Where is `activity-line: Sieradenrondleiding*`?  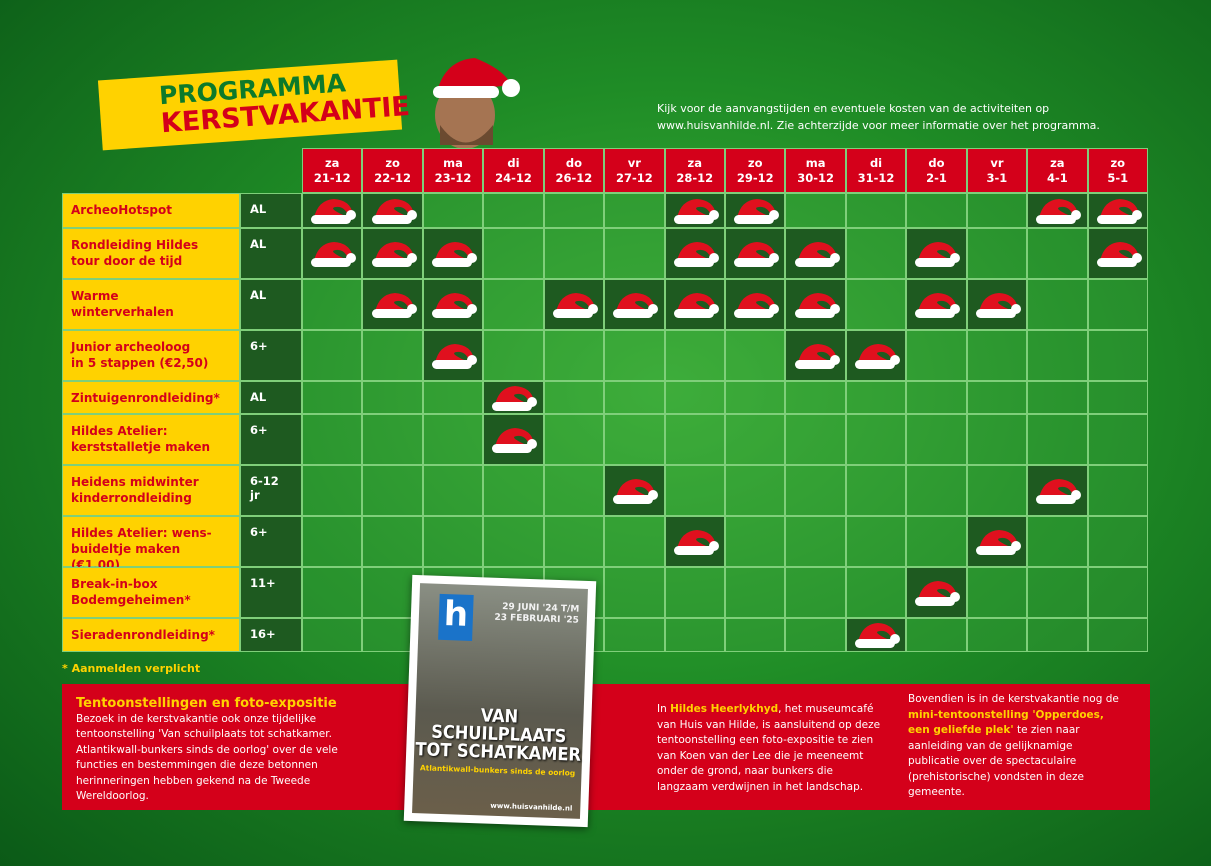
activity-line: Sieradenrondleiding* is located at coordinates (143, 635).